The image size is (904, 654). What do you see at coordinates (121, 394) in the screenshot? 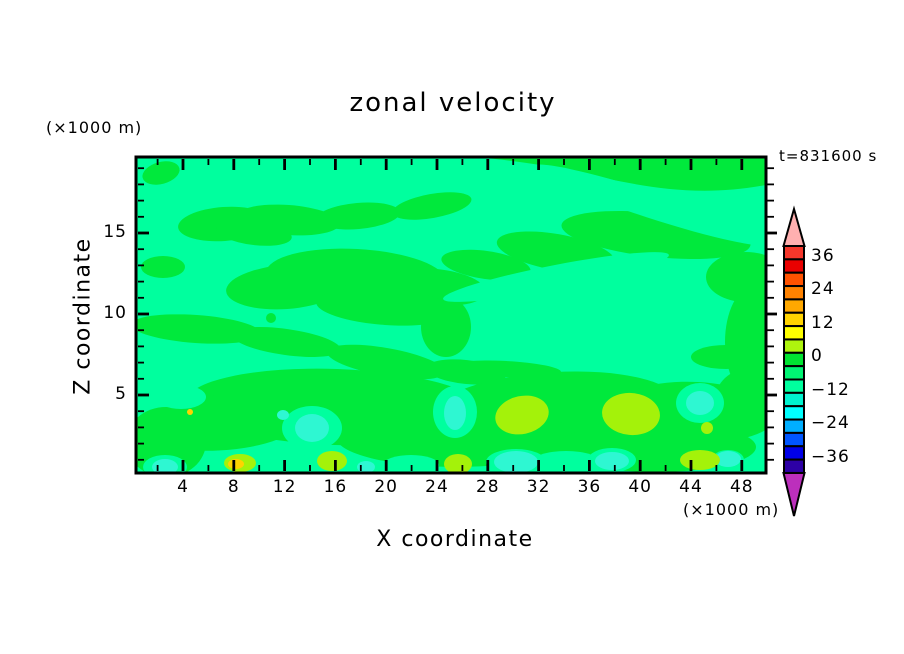
I see `z-tick-label: 5` at bounding box center [121, 394].